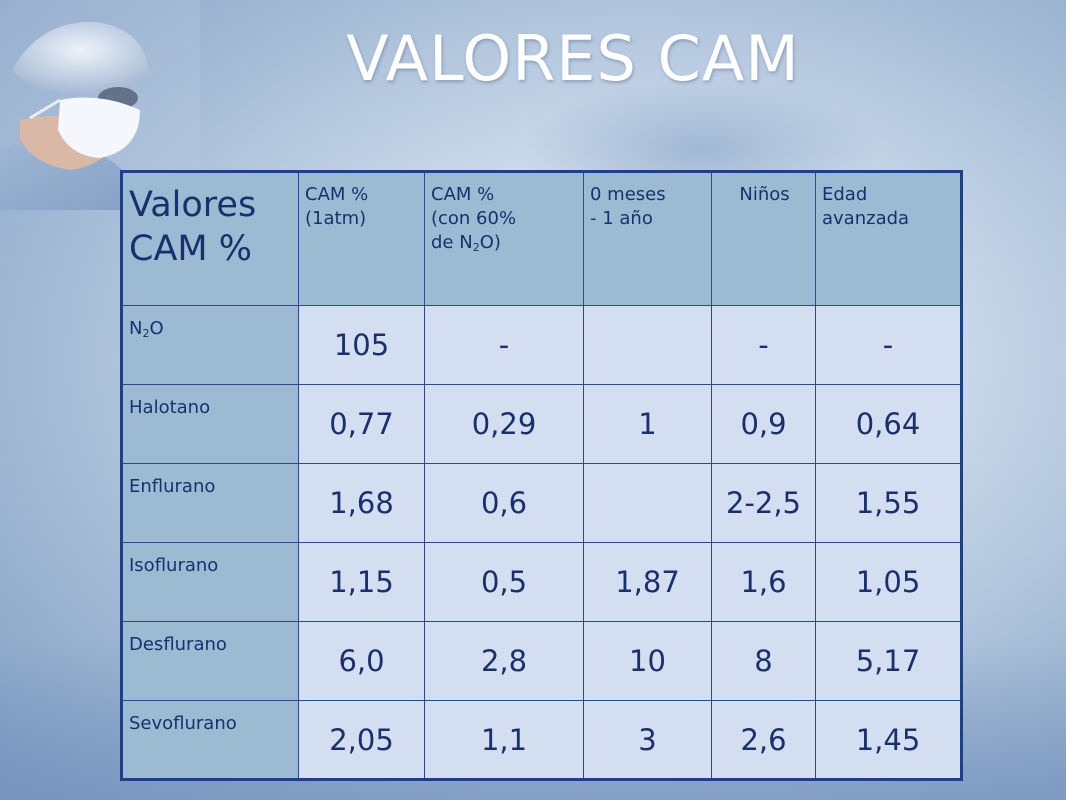 This screenshot has width=1066, height=800. I want to click on header-text: avanzada, so click(866, 218).